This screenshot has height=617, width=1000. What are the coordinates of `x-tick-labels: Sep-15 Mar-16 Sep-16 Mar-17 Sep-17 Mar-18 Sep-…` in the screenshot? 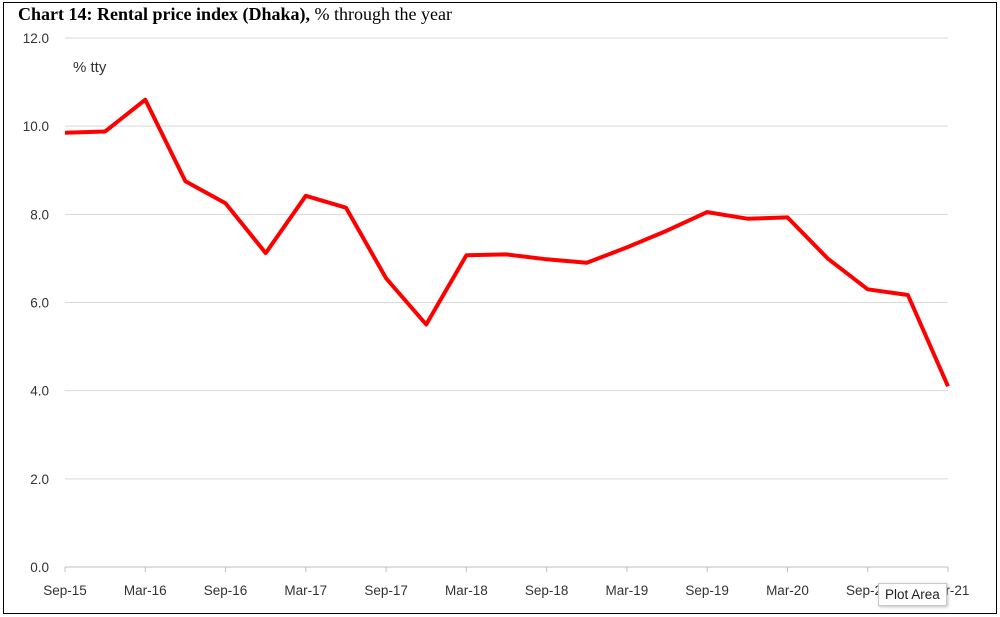 It's located at (506, 590).